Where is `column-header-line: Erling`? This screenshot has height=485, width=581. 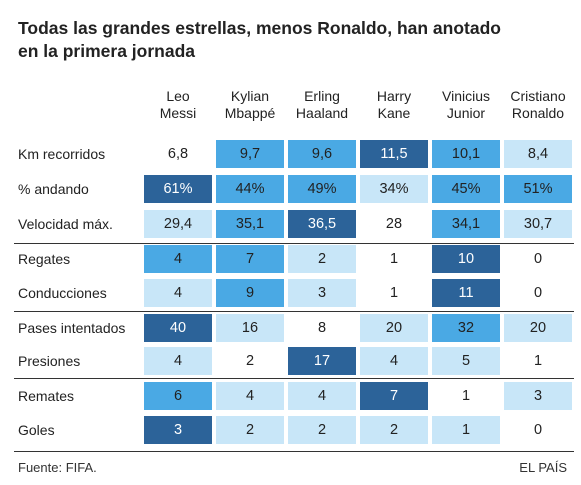 column-header-line: Erling is located at coordinates (322, 96).